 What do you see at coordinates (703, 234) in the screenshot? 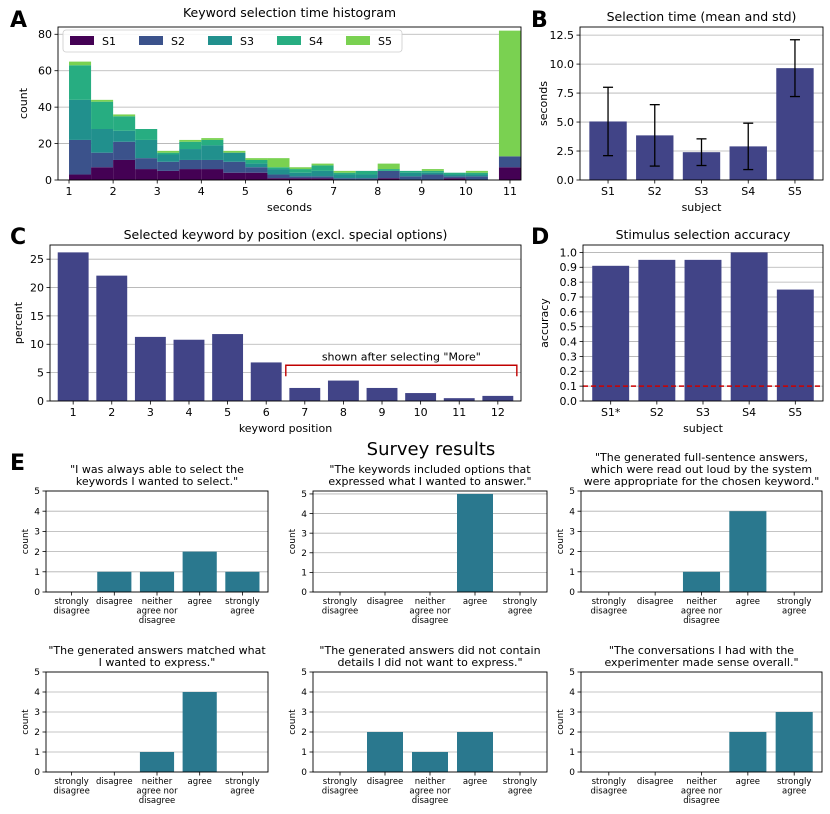
I see `chart-title: Stimulus selection accuracy` at bounding box center [703, 234].